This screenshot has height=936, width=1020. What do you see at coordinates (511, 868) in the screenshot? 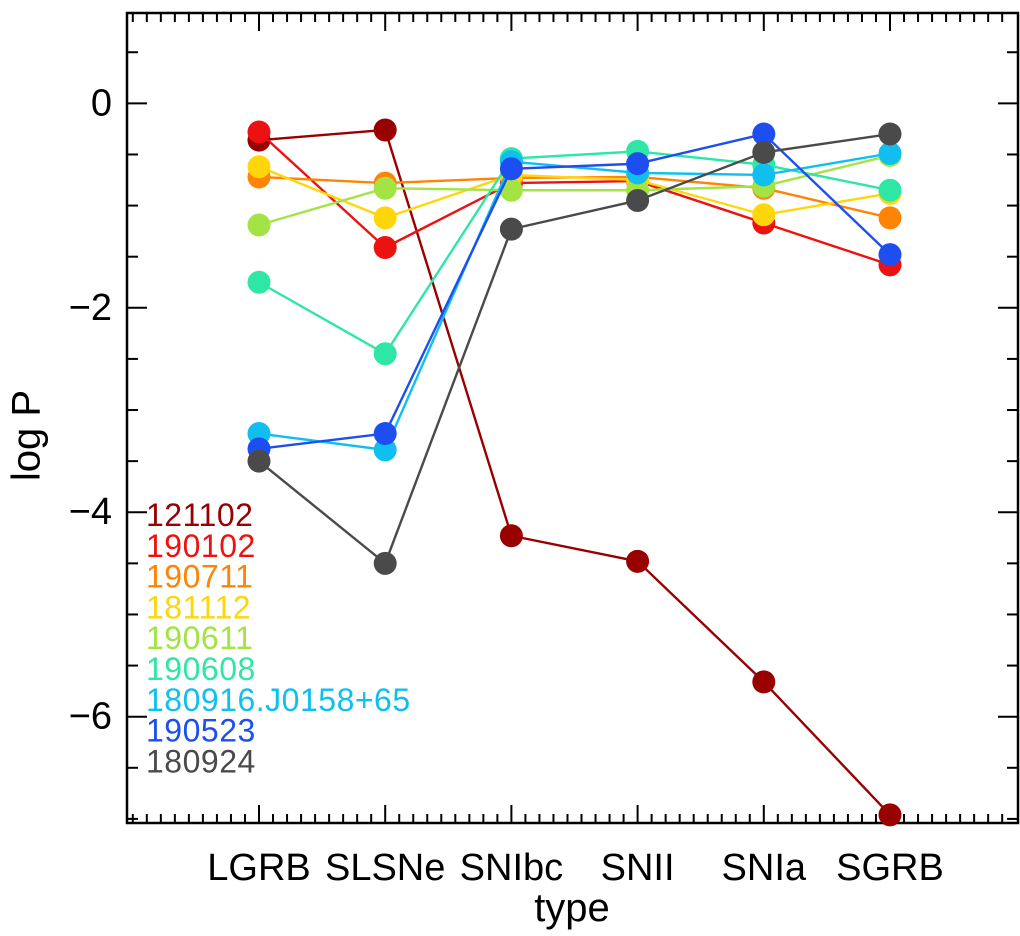
I see `x-tick-label-SNIbc: SNIbc` at bounding box center [511, 868].